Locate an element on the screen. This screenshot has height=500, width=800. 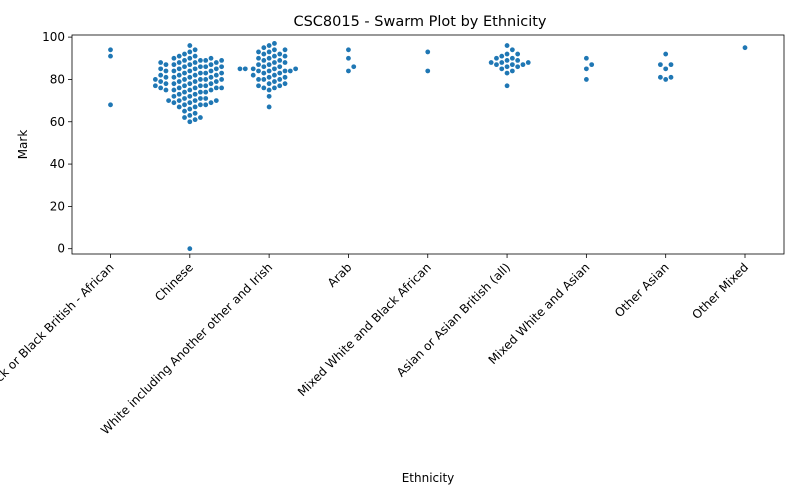
x-tick-label: Chinese is located at coordinates (174, 282).